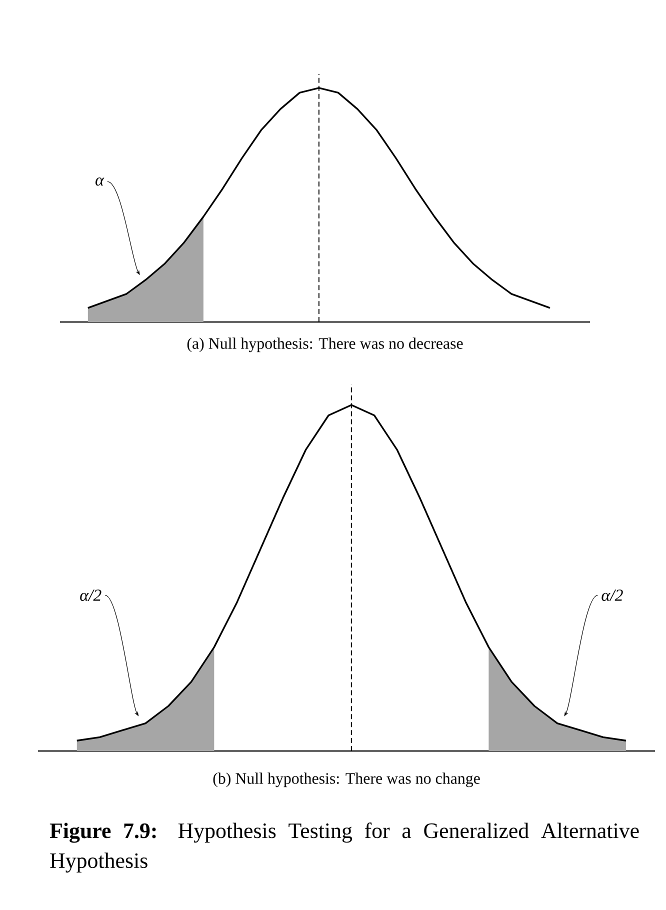 The width and height of the screenshot is (666, 910). What do you see at coordinates (344, 847) in the screenshot?
I see `text: Figure 7.9: Hypothesis Testing for a Generalized Alternative Hypothesis` at bounding box center [344, 847].